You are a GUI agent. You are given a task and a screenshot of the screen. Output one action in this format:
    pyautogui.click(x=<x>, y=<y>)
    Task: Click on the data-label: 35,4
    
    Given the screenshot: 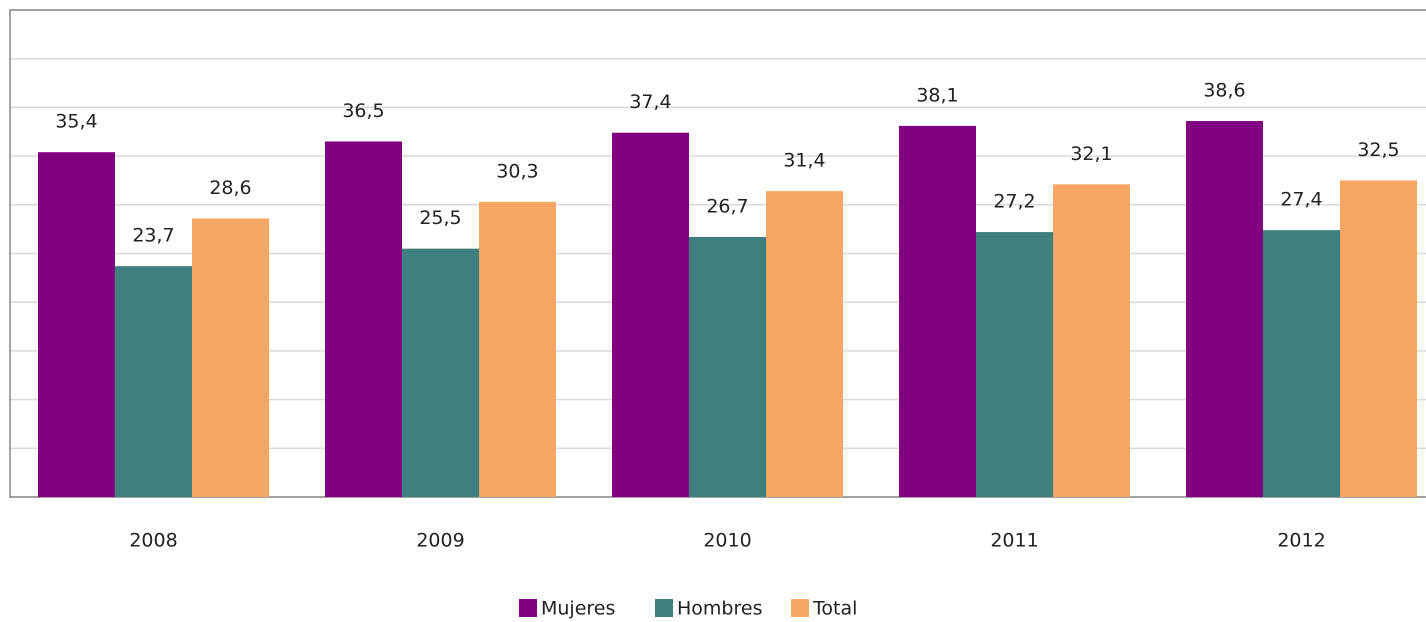 What is the action you would take?
    pyautogui.click(x=76, y=122)
    